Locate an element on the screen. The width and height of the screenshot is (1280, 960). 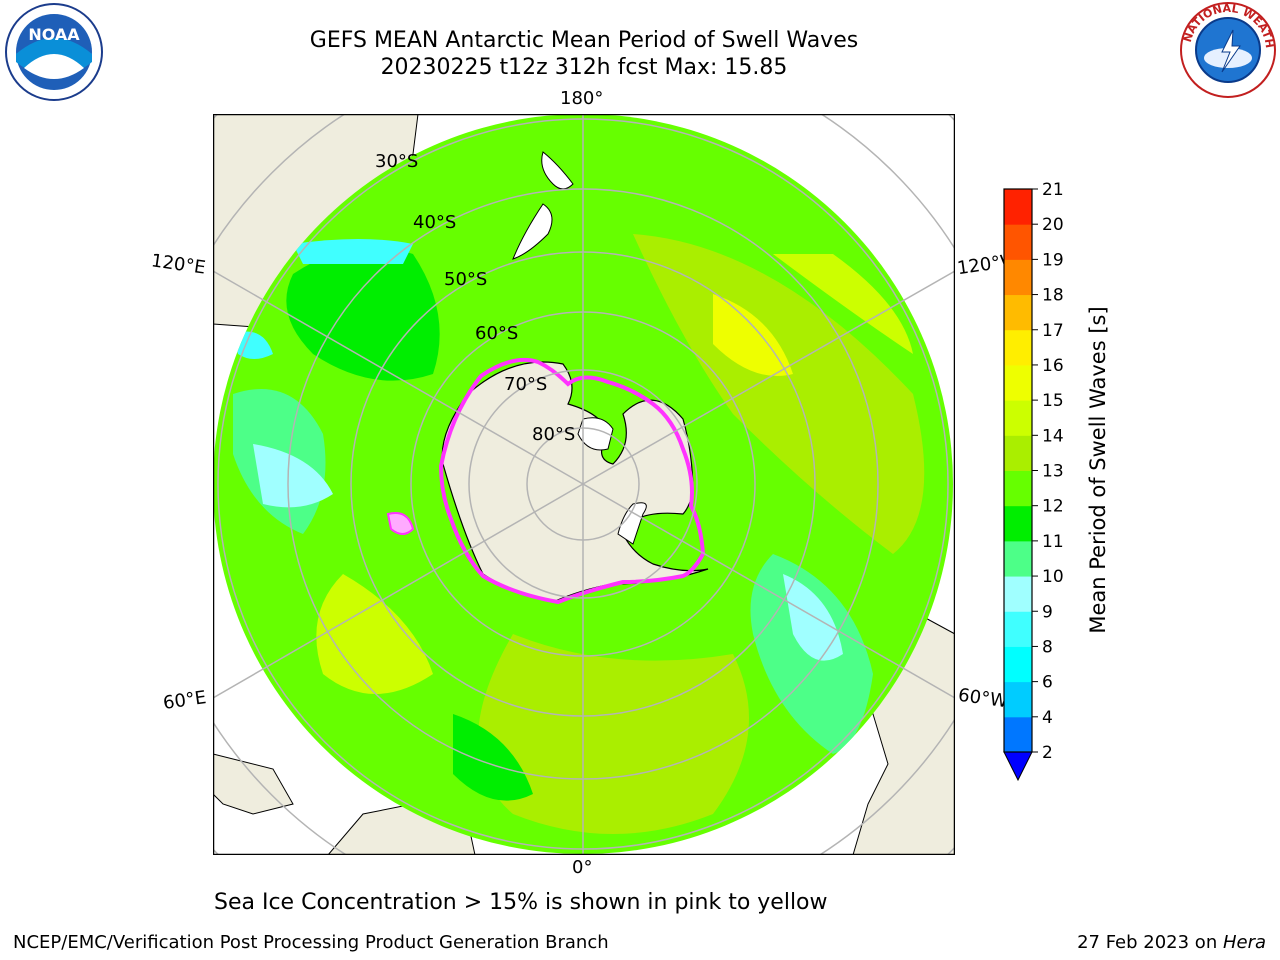
colorbar-tick-label: 2 is located at coordinates (1047, 753).